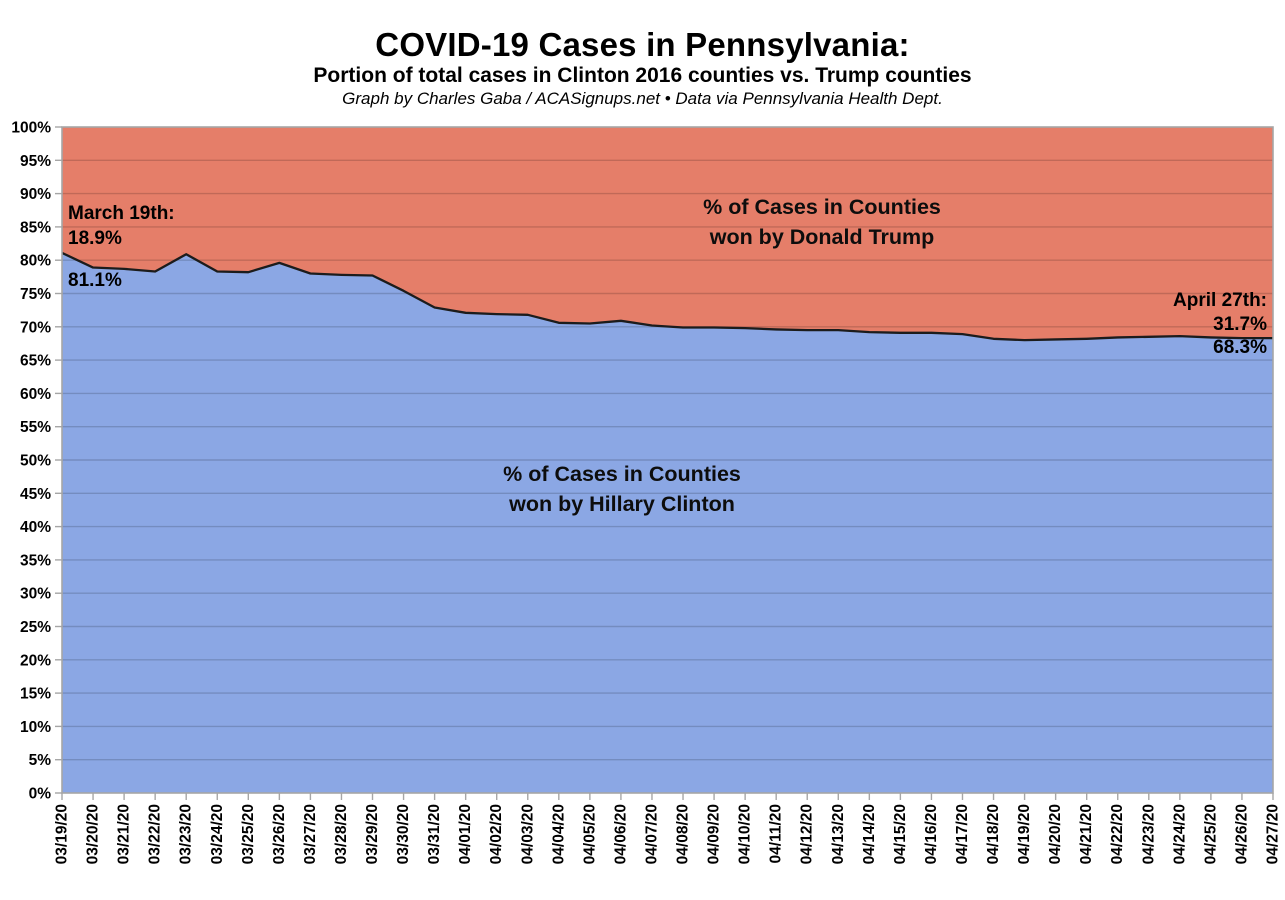 The image size is (1285, 900). I want to click on y-axis-label: 10%, so click(35, 727).